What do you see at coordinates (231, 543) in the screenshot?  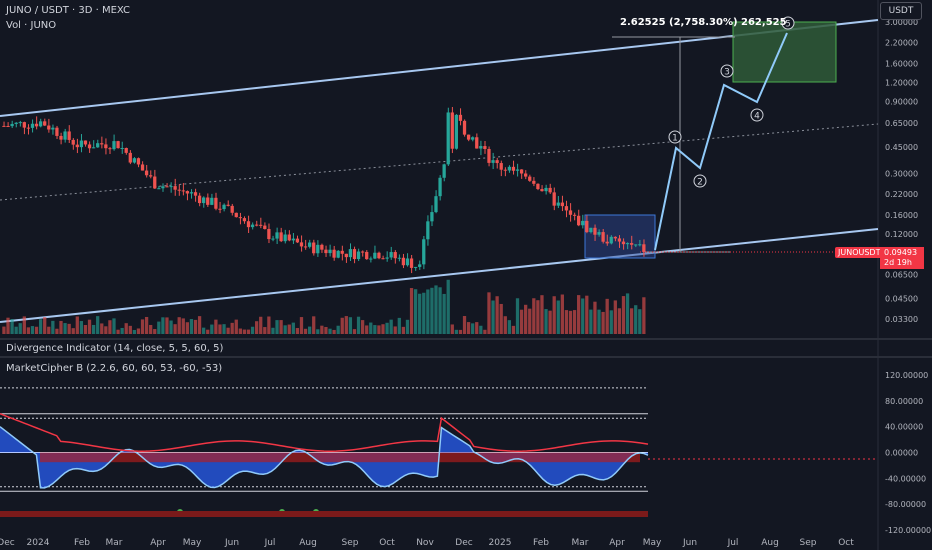 I see `time-axis-tick: Jun` at bounding box center [231, 543].